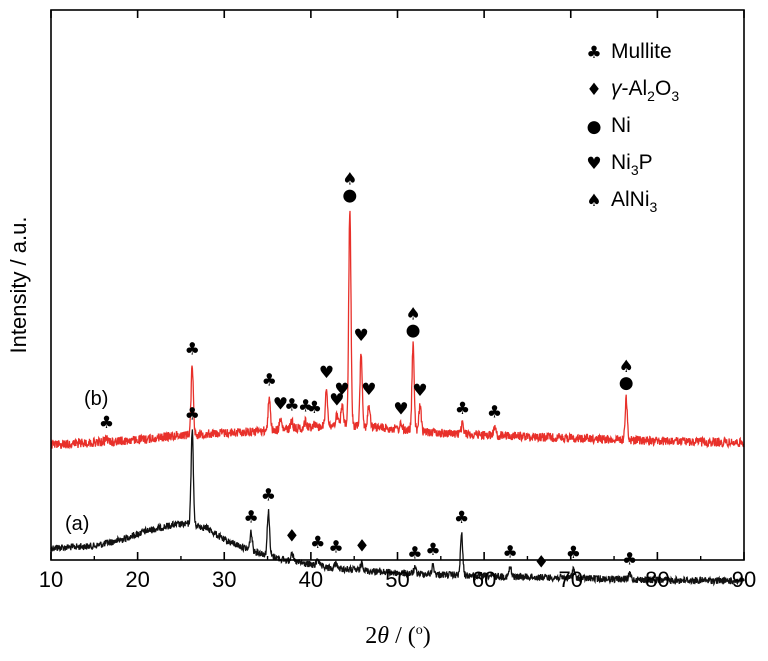  What do you see at coordinates (621, 125) in the screenshot?
I see `legend-entry: Ni` at bounding box center [621, 125].